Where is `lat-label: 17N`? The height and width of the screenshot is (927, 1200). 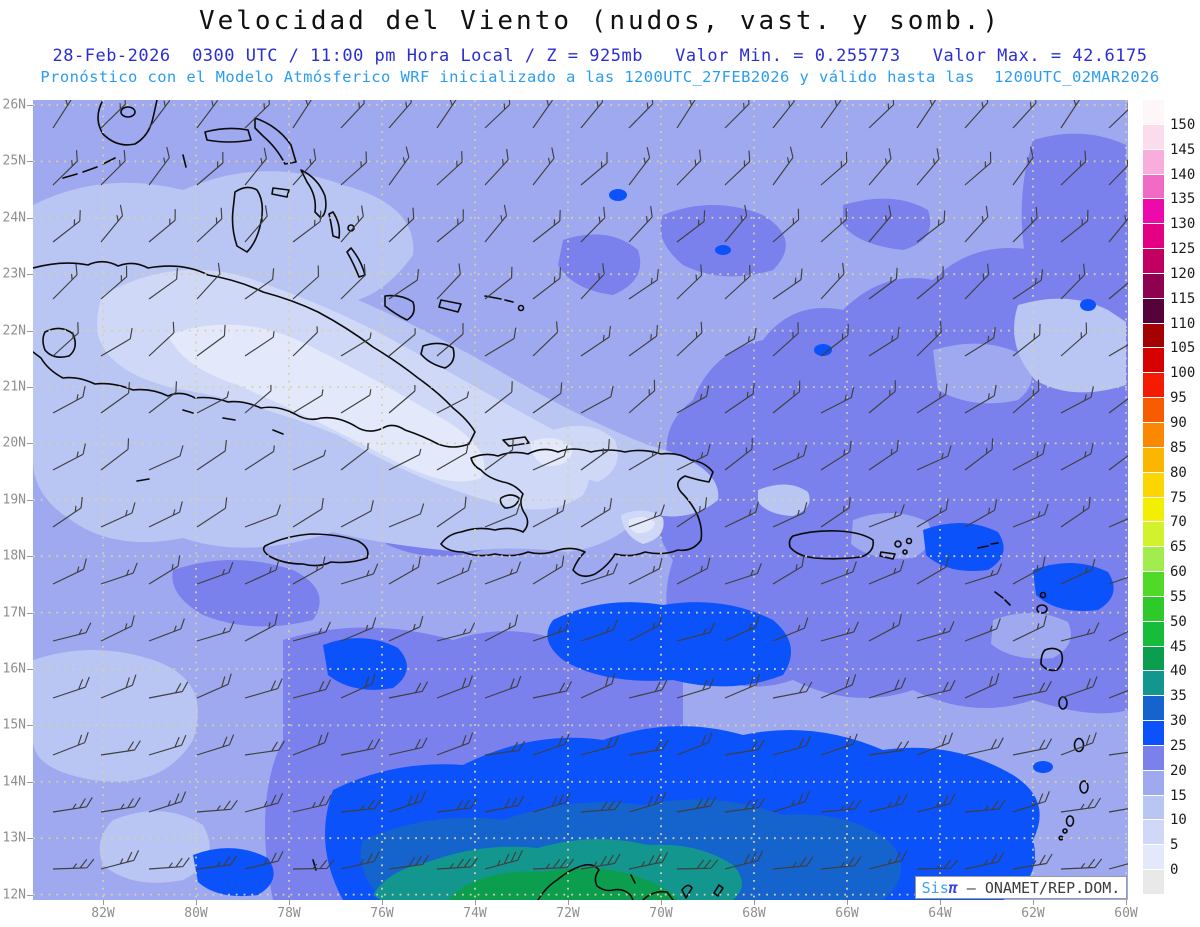 lat-label: 17N is located at coordinates (14, 613).